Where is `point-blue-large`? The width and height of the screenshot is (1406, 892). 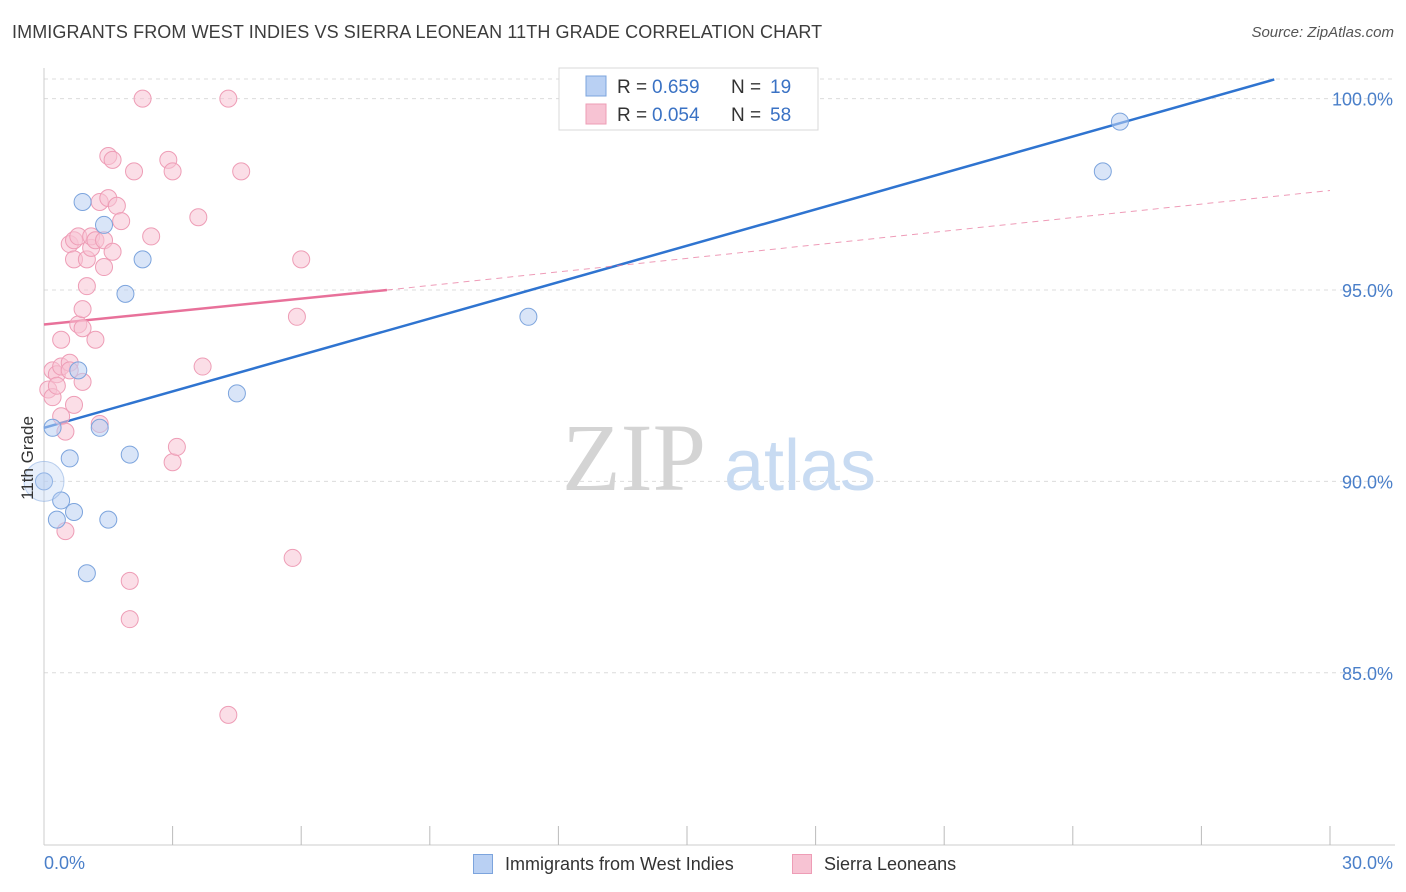
point-blue-large is located at coordinates (44, 481).